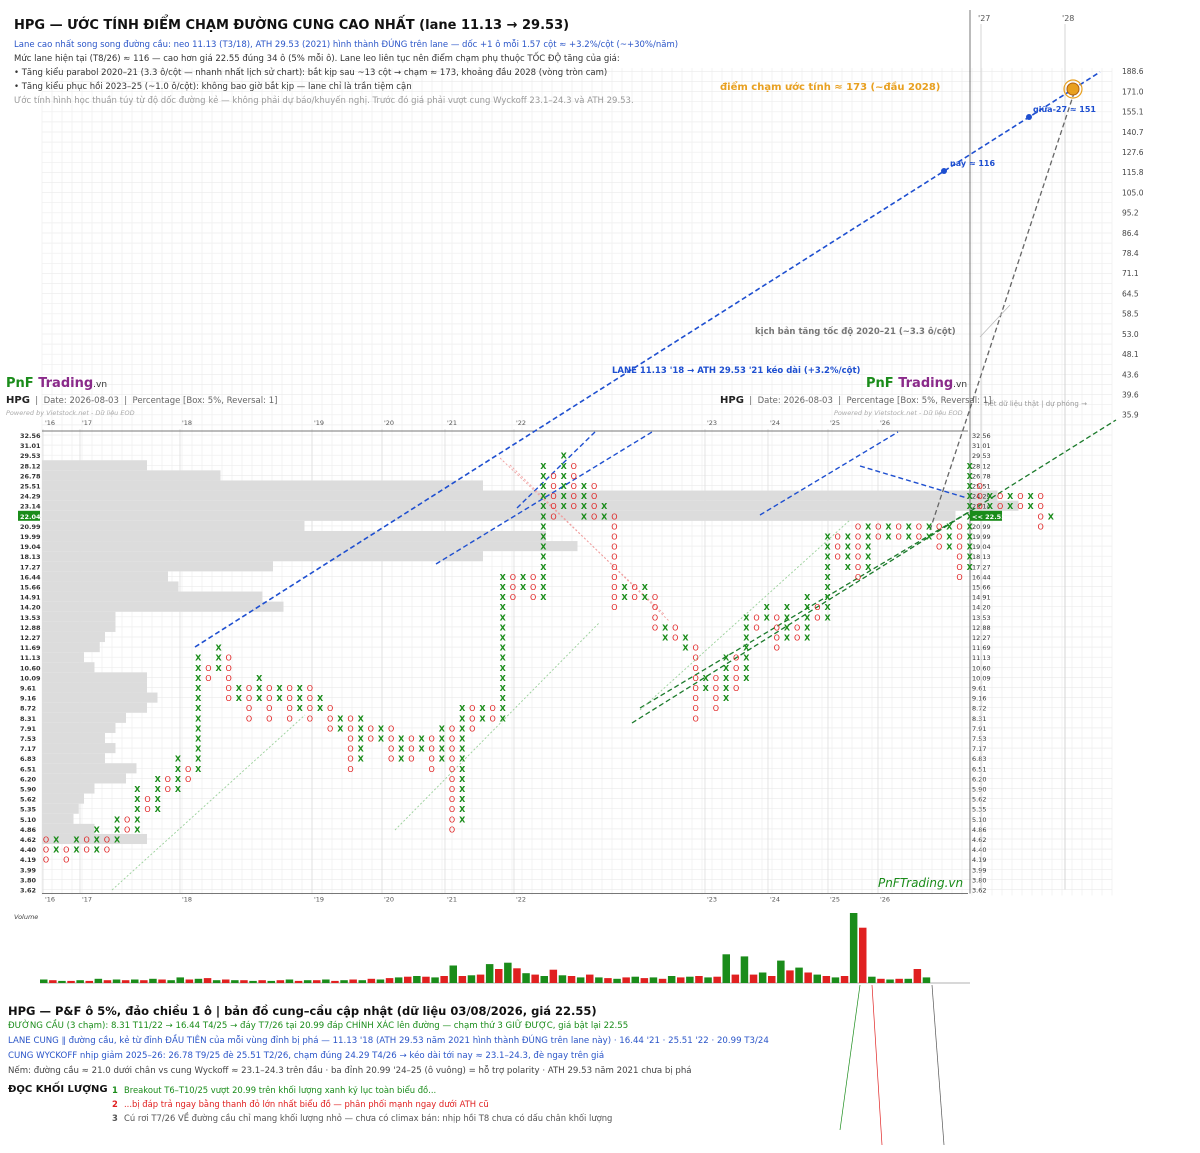 The height and width of the screenshot is (1153, 1200). Describe the element at coordinates (115, 1118) in the screenshot. I see `volume-reading-number: 3` at that location.